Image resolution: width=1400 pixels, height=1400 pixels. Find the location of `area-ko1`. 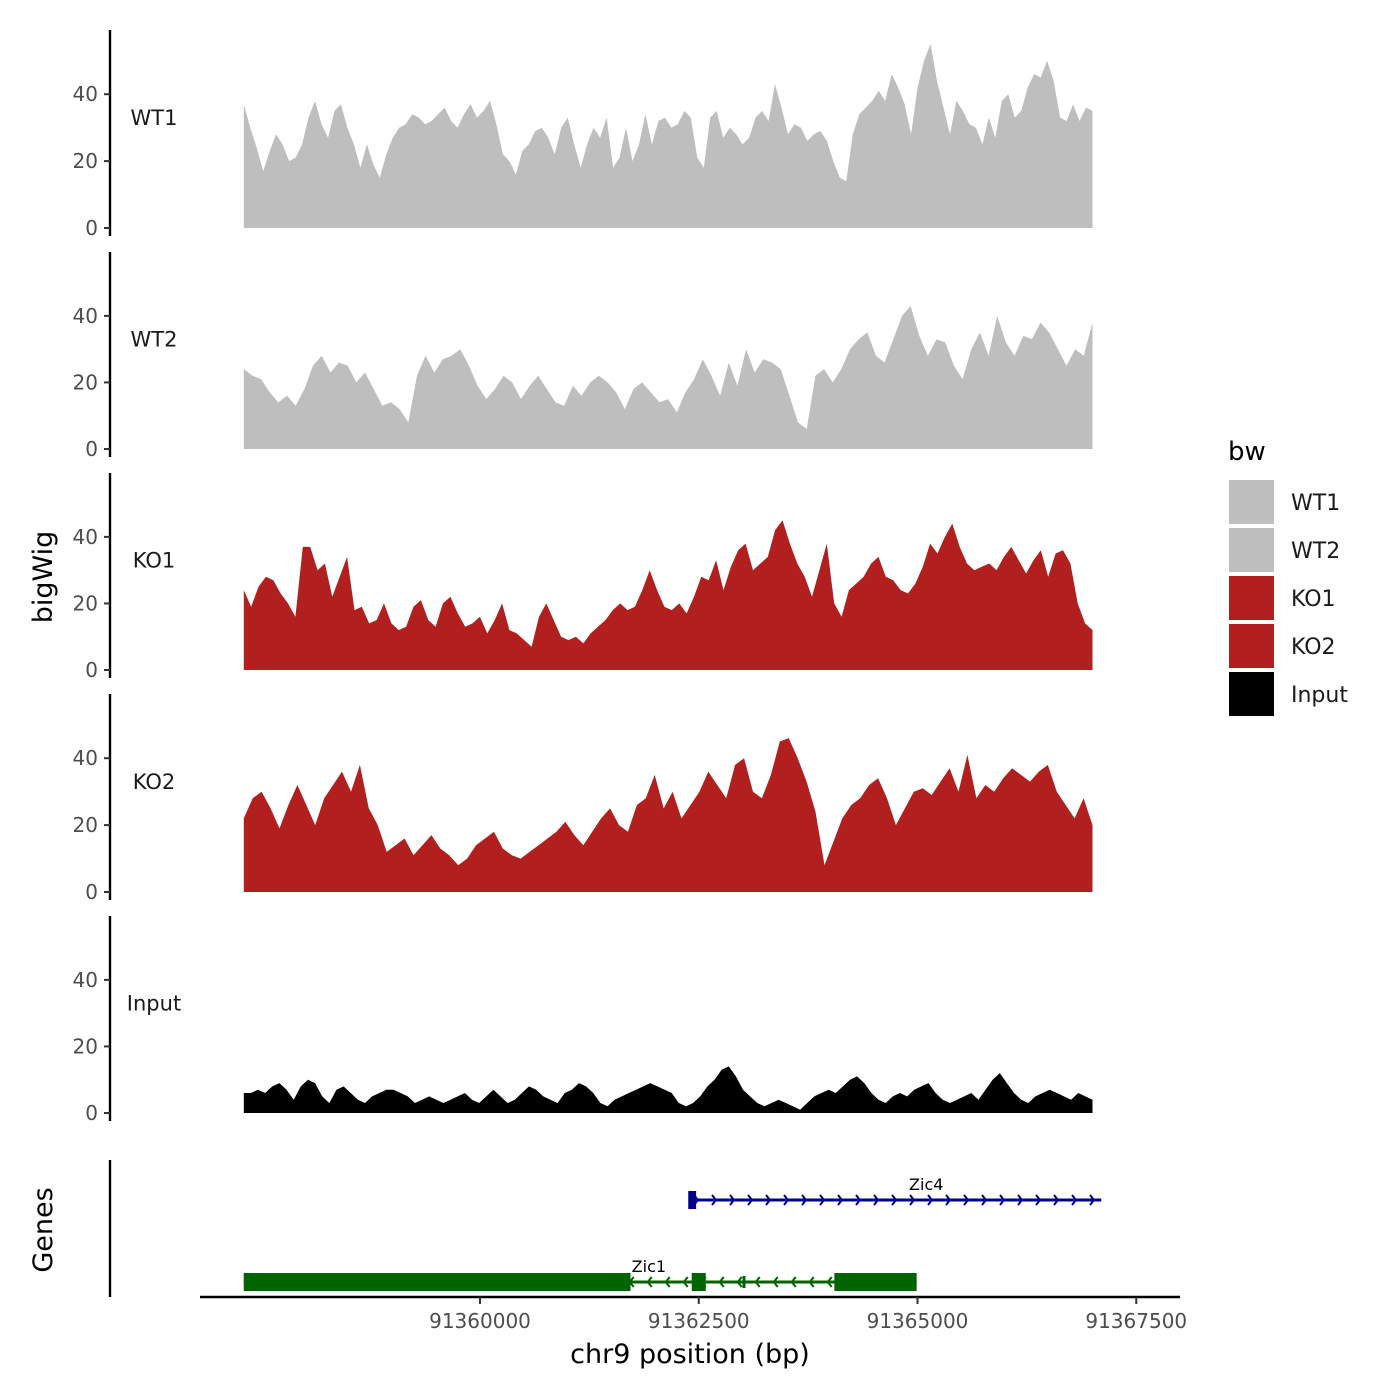

area-ko1 is located at coordinates (668, 595).